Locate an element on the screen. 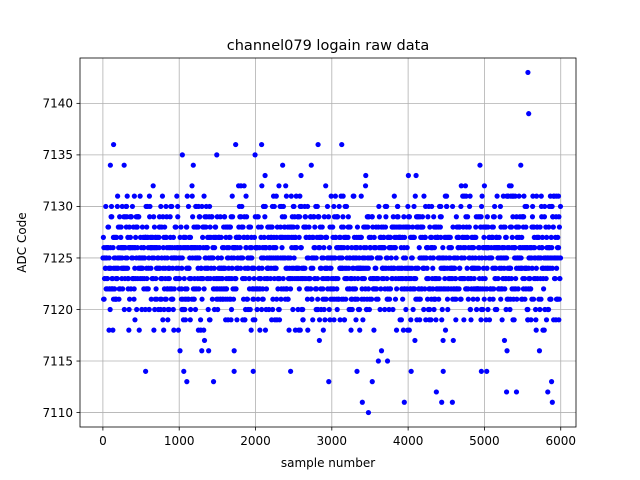  y-tick-label: 7135 is located at coordinates (57, 155).